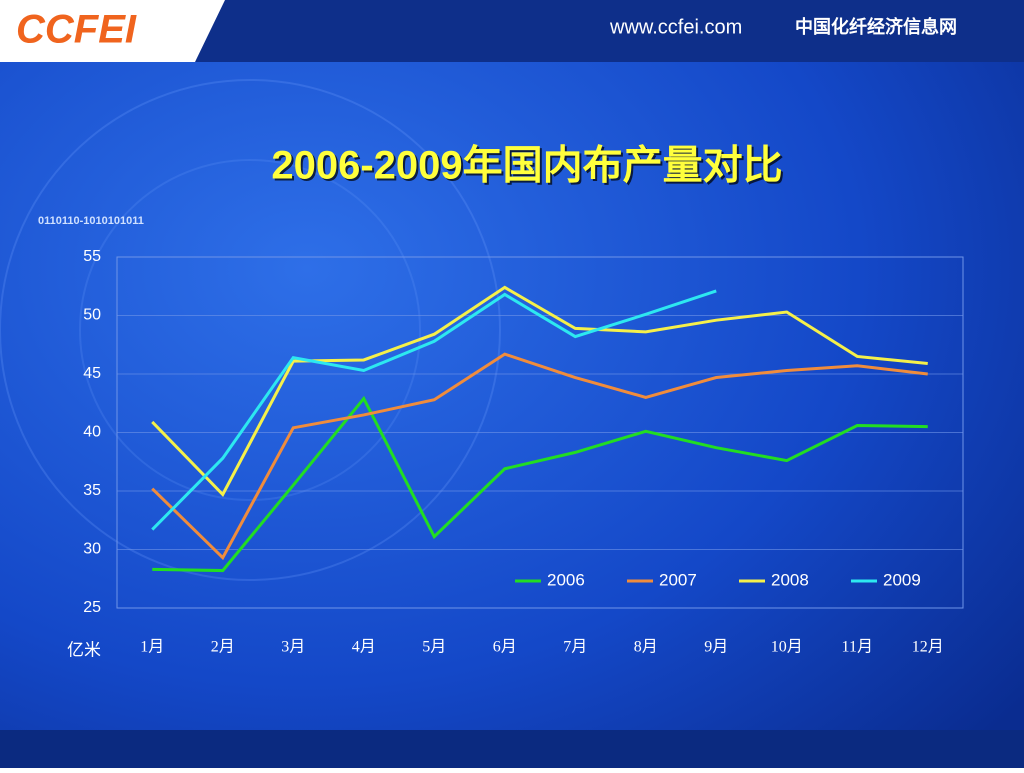  What do you see at coordinates (364, 647) in the screenshot?
I see `x-tick-label: 4月` at bounding box center [364, 647].